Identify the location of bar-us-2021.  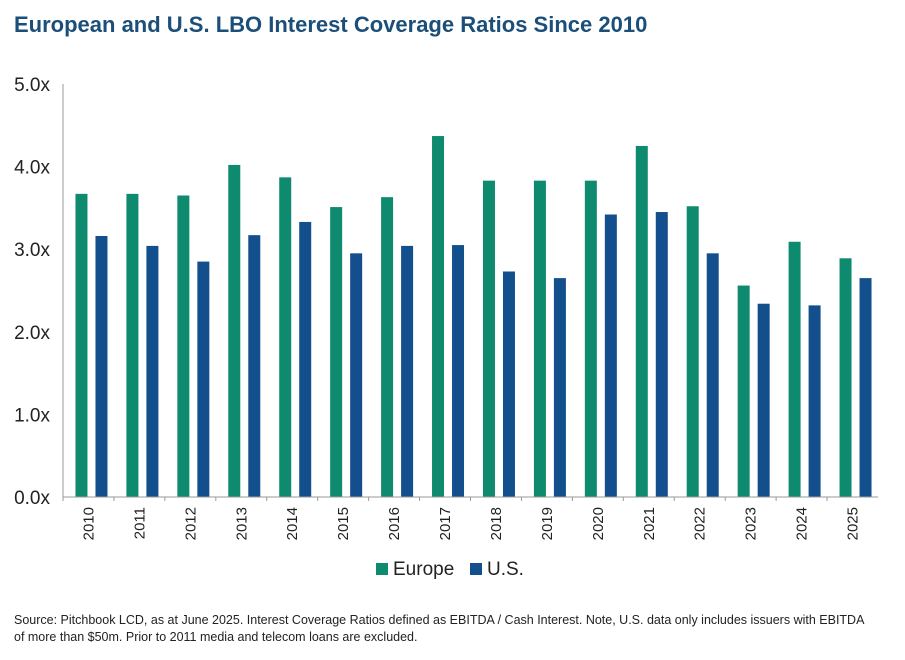
(661, 354).